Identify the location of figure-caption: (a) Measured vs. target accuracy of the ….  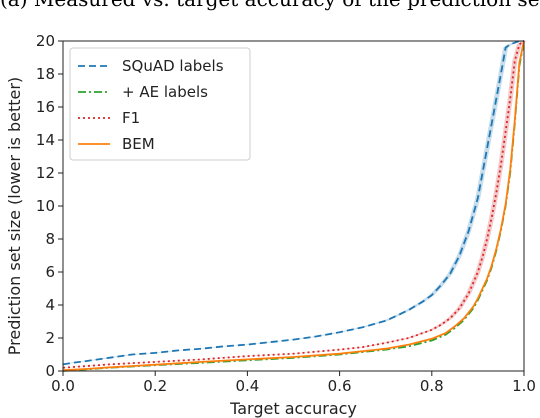
(270, 5).